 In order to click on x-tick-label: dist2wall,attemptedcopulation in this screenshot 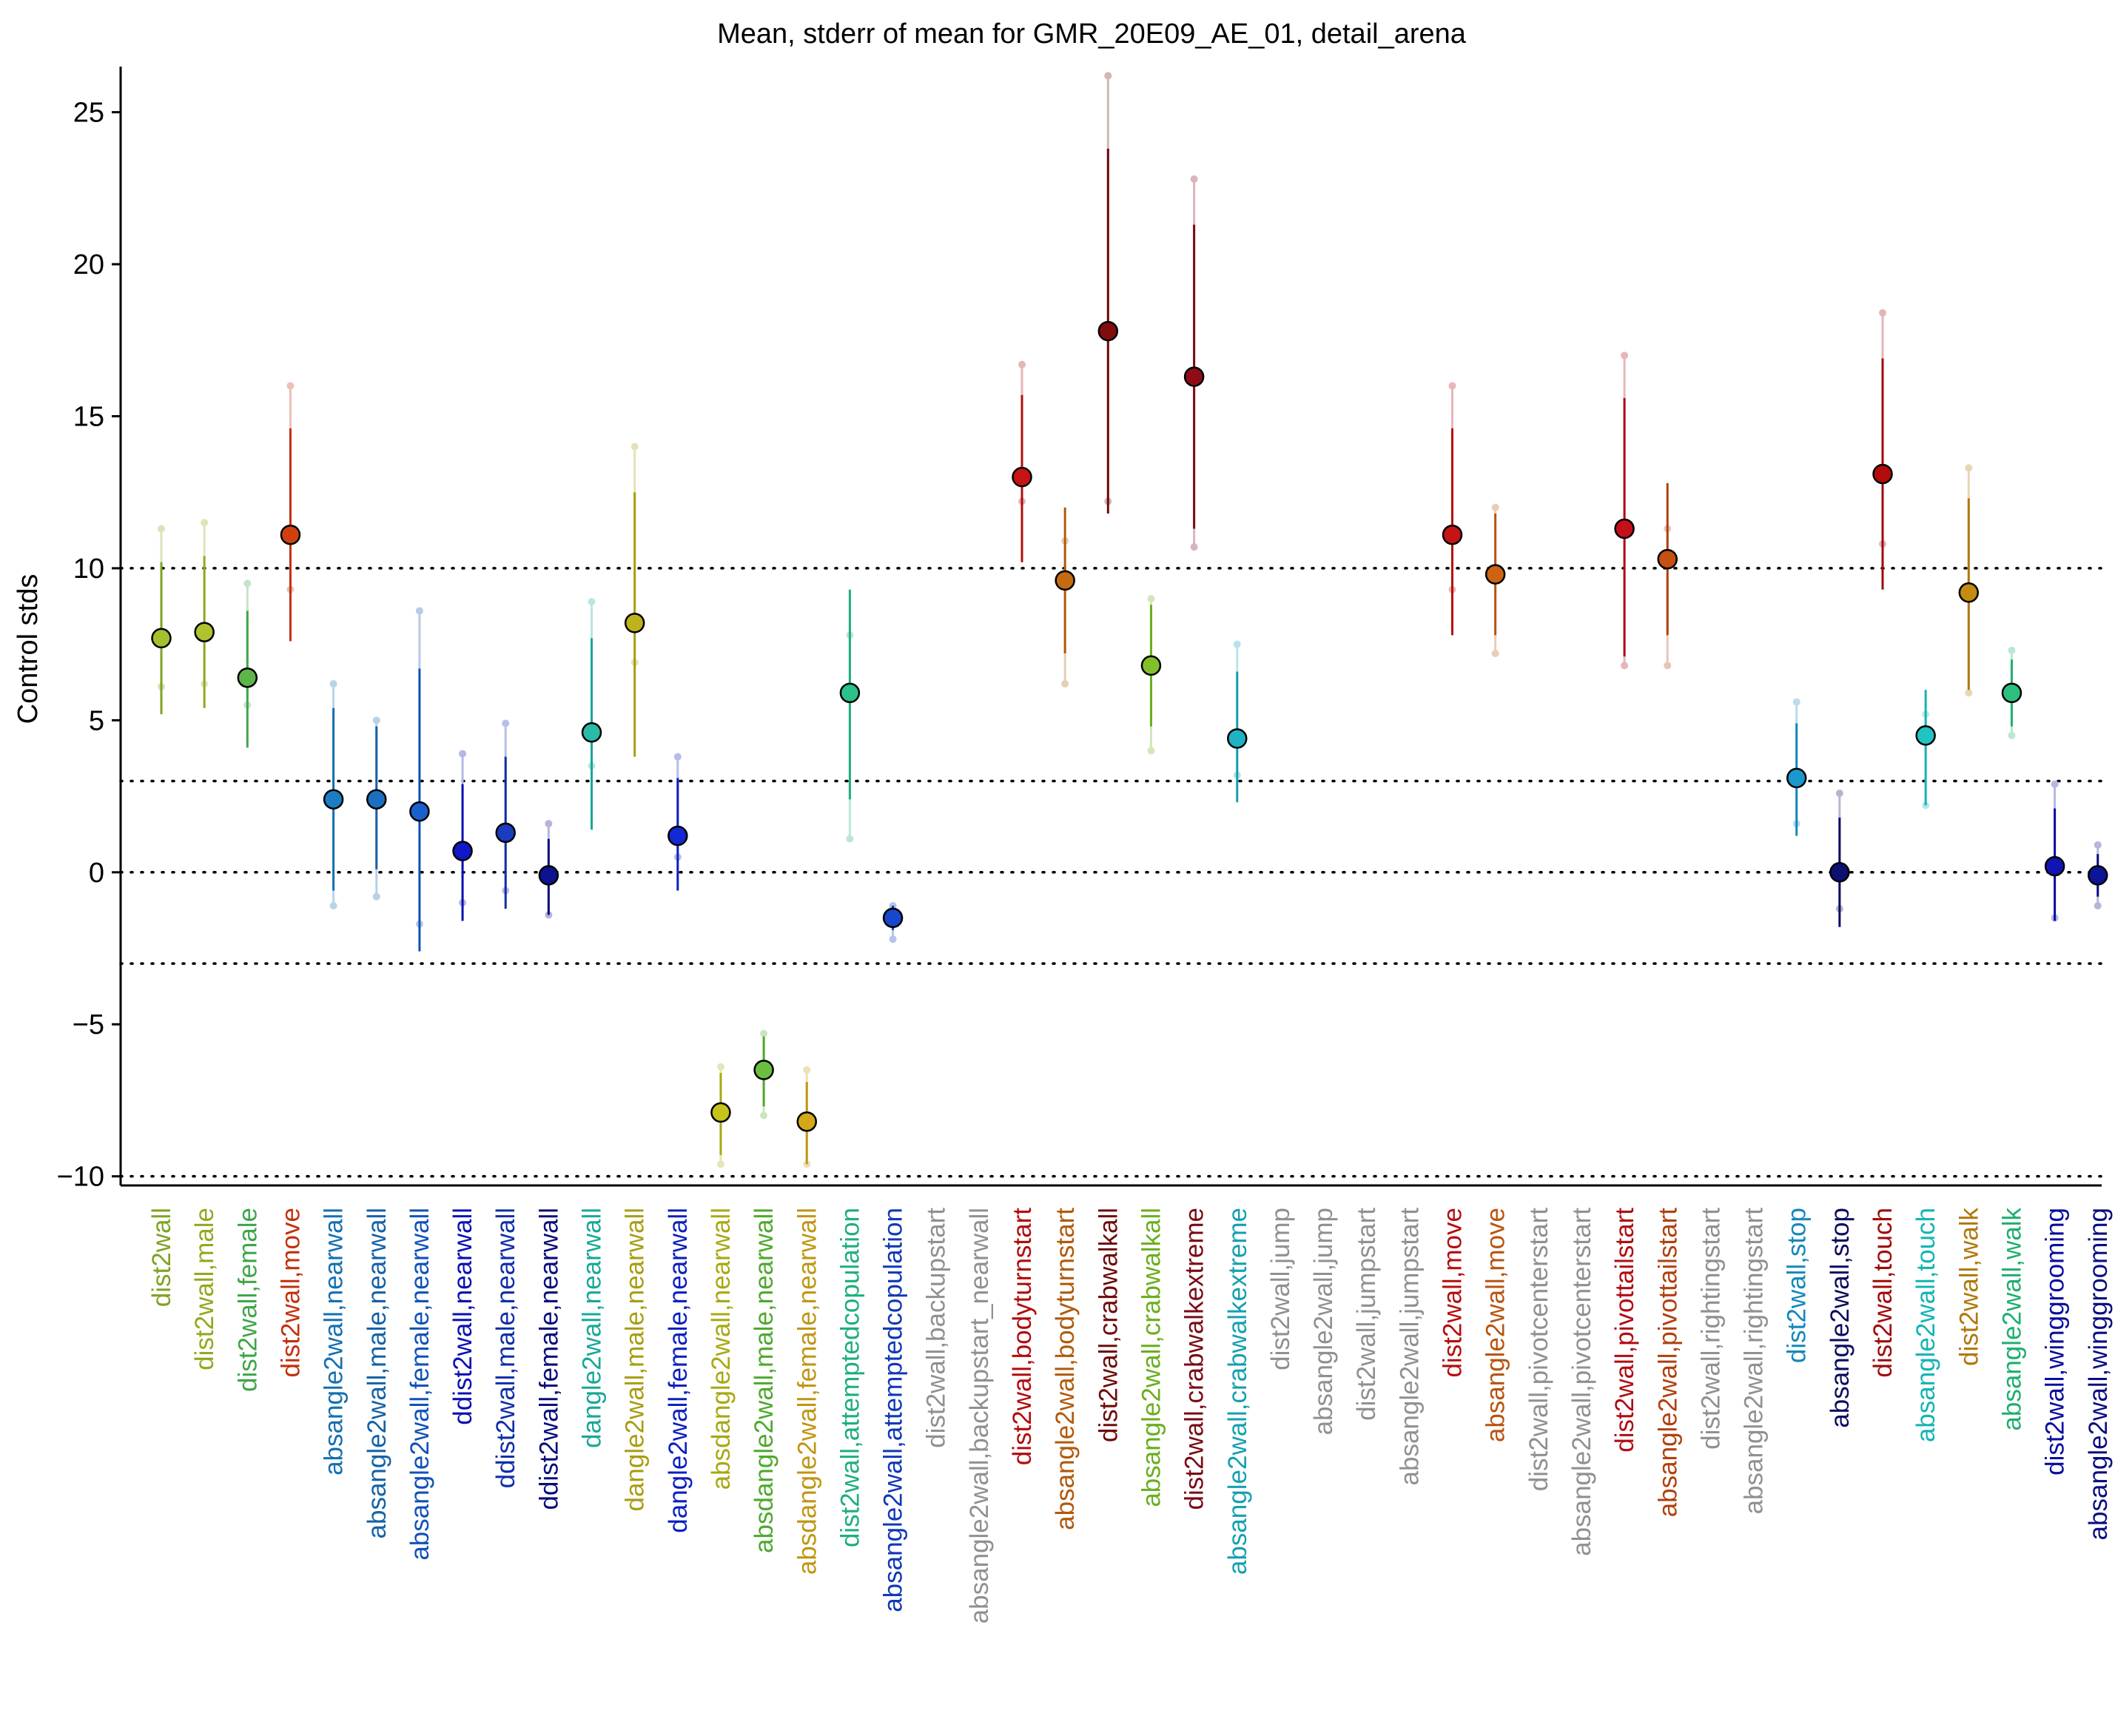, I will do `click(849, 1377)`.